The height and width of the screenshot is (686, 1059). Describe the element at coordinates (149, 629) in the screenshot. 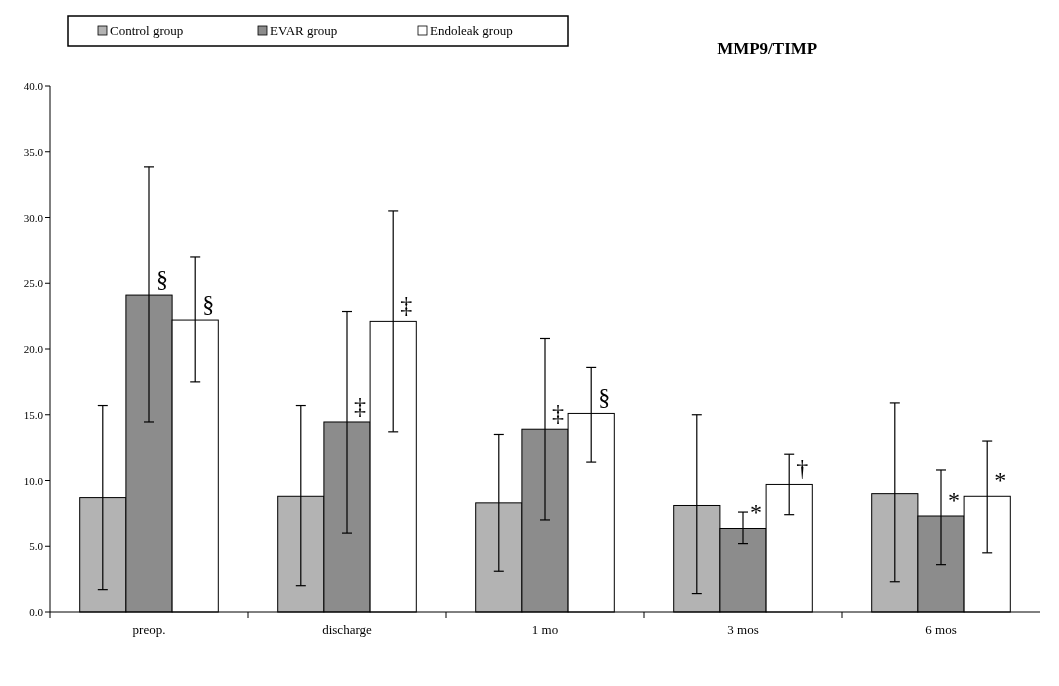

I see `x-tick-label: preop.` at that location.